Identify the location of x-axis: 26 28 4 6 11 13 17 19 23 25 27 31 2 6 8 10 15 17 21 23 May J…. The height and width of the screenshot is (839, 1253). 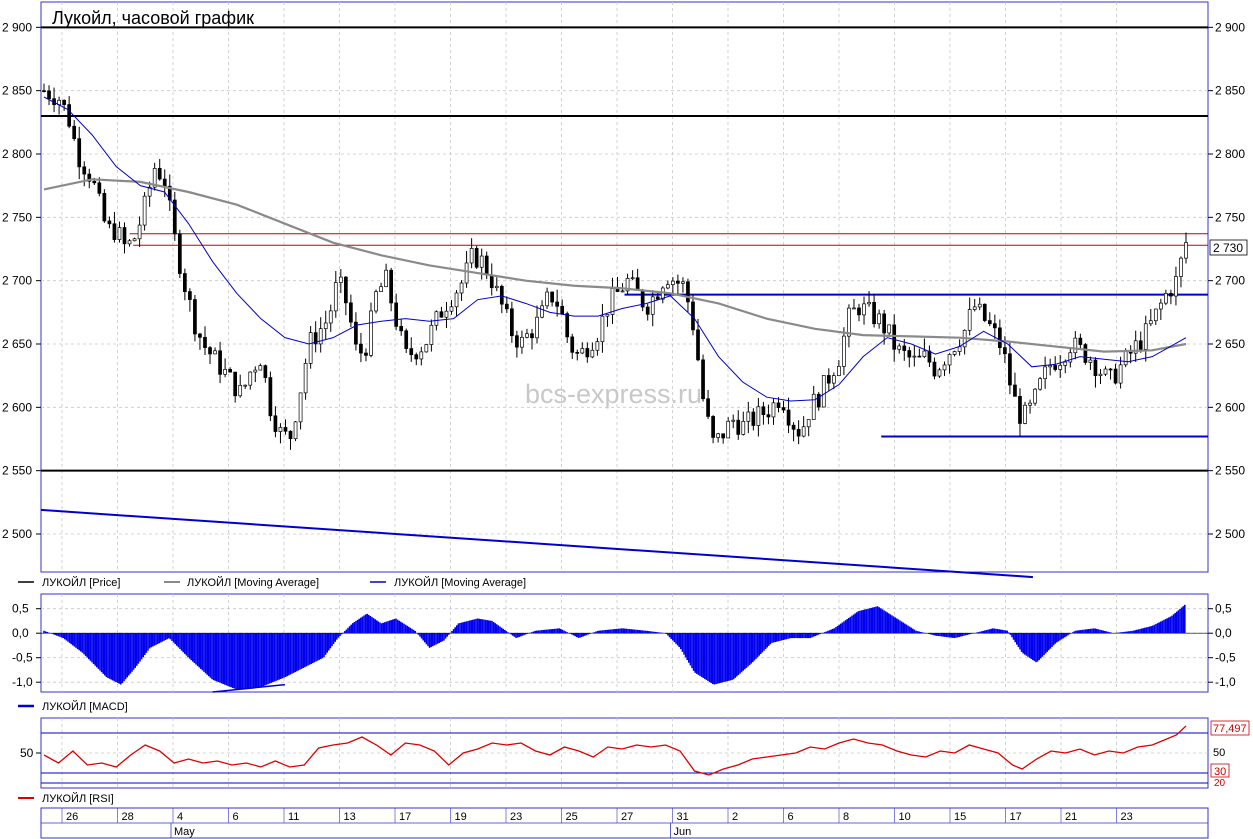
(624, 823).